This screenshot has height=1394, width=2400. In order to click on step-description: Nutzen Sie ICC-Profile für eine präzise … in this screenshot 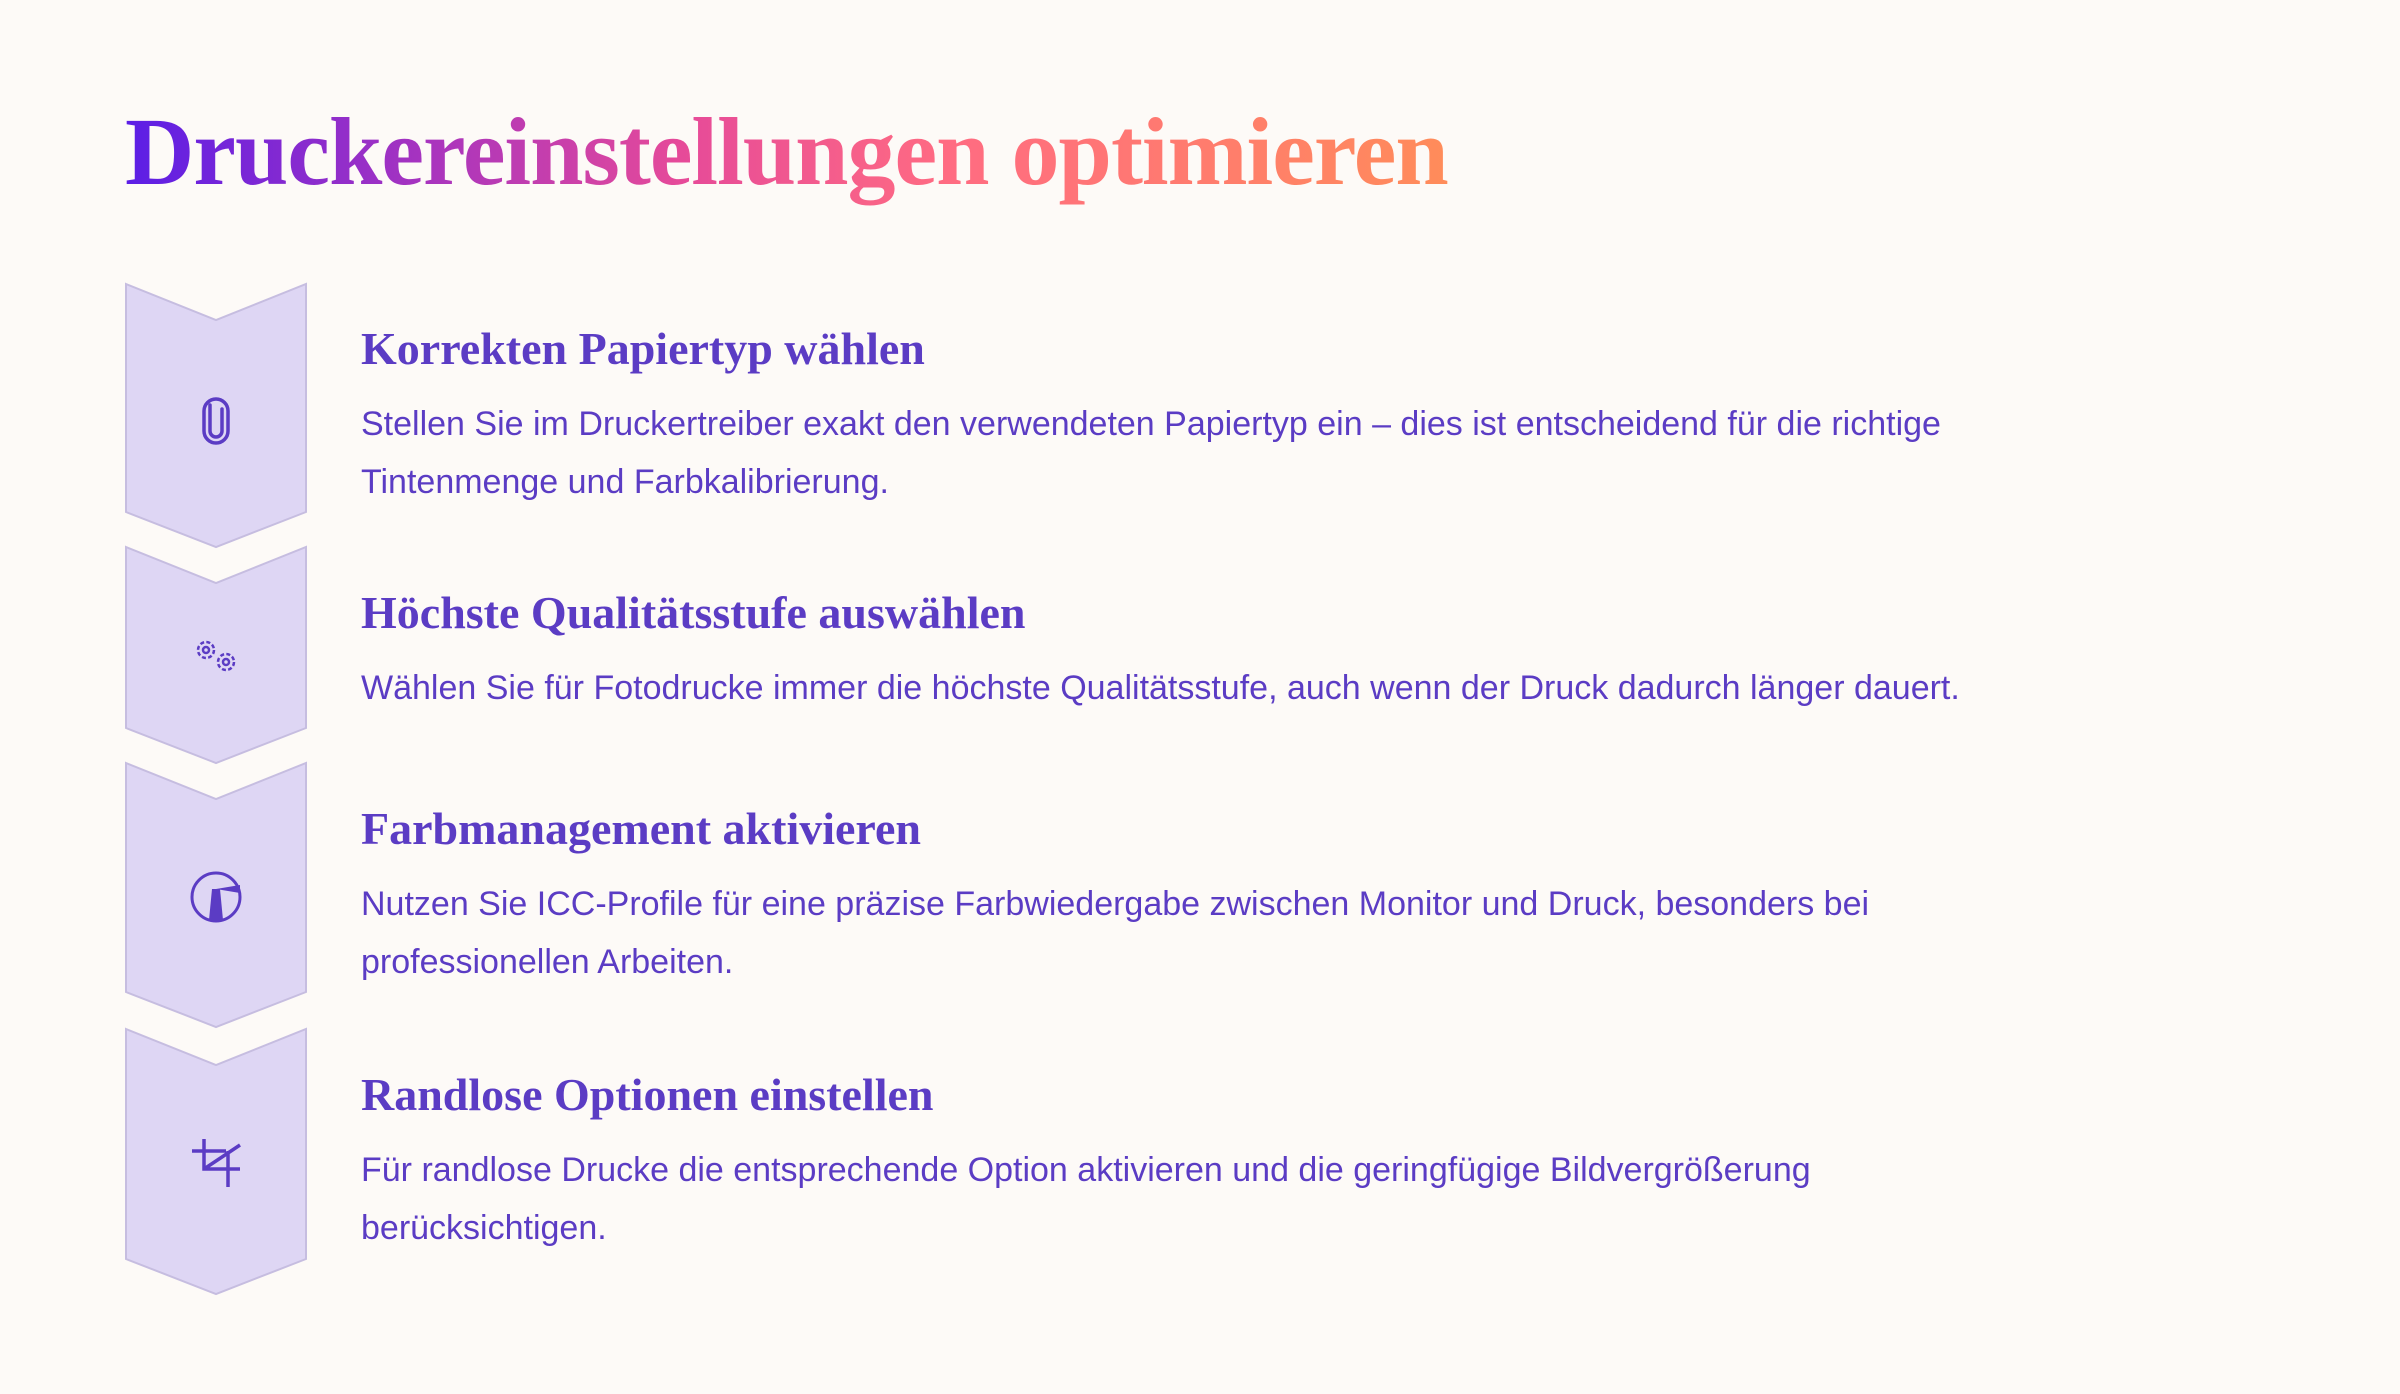, I will do `click(1115, 933)`.